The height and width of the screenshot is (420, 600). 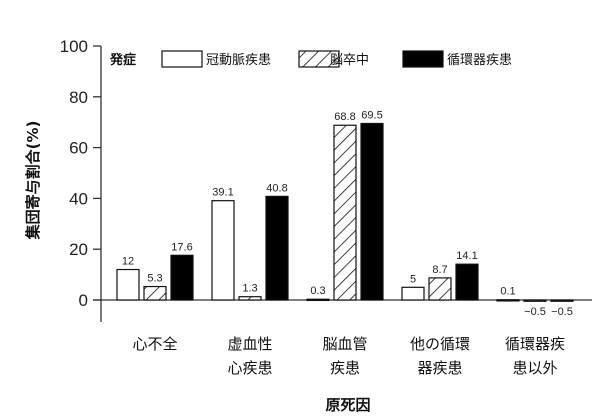 I want to click on bar-value-label: 0.3, so click(x=317, y=291).